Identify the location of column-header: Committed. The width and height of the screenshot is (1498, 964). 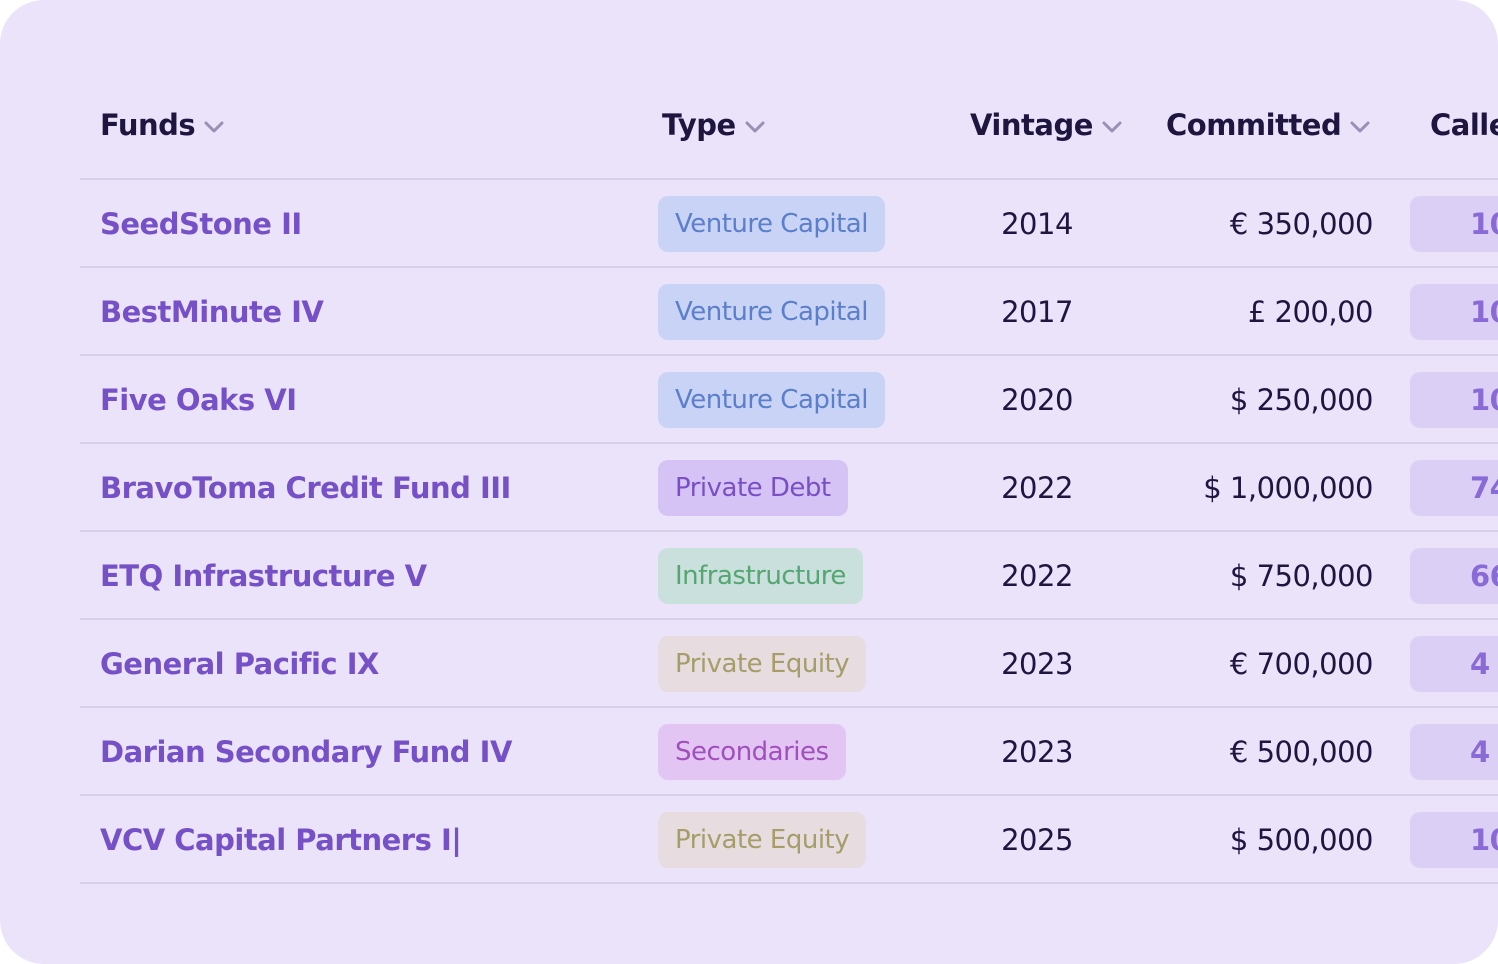
(1268, 125).